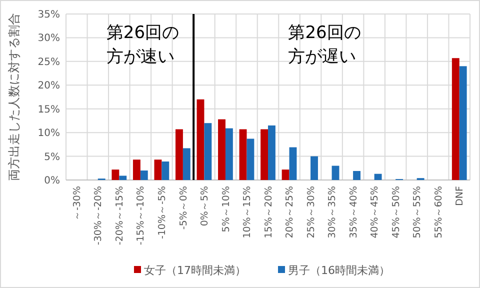  I want to click on x-tick-label: 40%～45%, so click(375, 212).